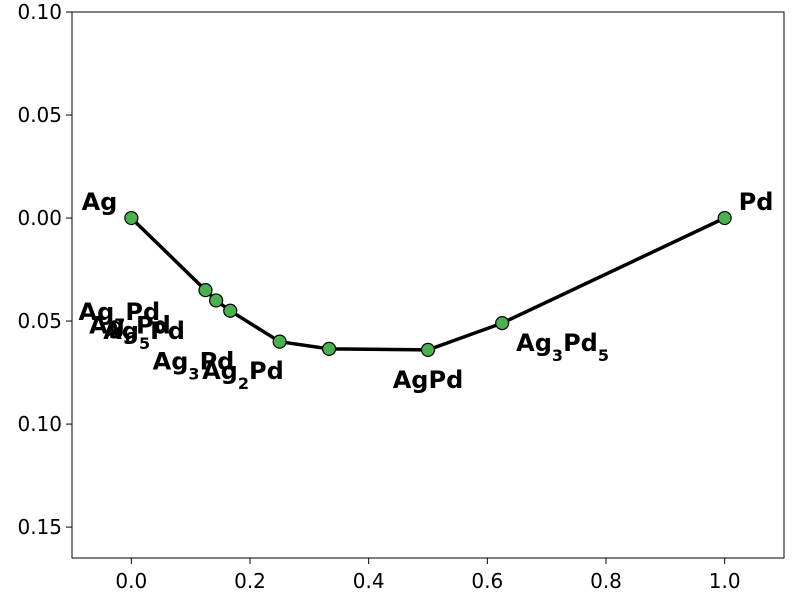  I want to click on point-label: Ag, so click(100, 202).